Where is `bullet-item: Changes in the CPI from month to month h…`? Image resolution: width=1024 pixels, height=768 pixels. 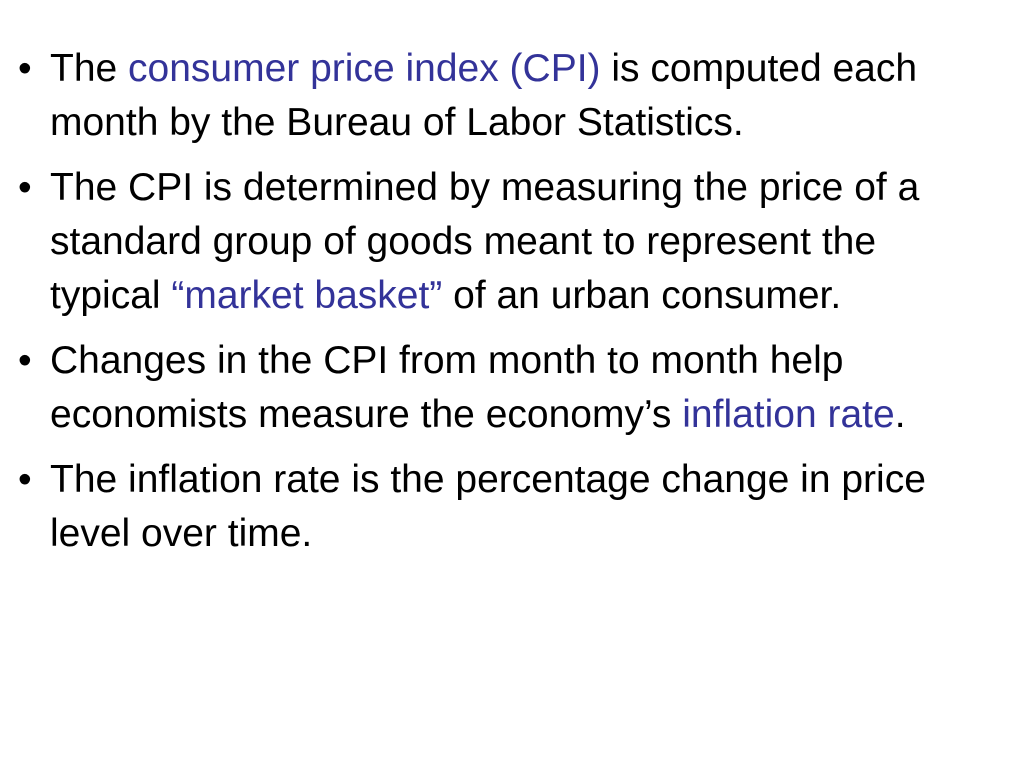 bullet-item: Changes in the CPI from month to month h… is located at coordinates (498, 388).